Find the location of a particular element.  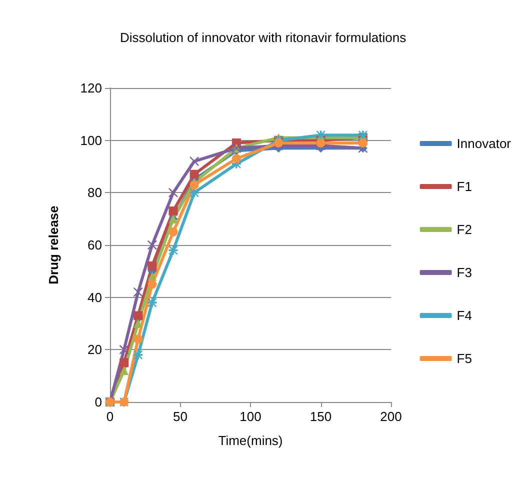

legend-label: F4 is located at coordinates (464, 315).